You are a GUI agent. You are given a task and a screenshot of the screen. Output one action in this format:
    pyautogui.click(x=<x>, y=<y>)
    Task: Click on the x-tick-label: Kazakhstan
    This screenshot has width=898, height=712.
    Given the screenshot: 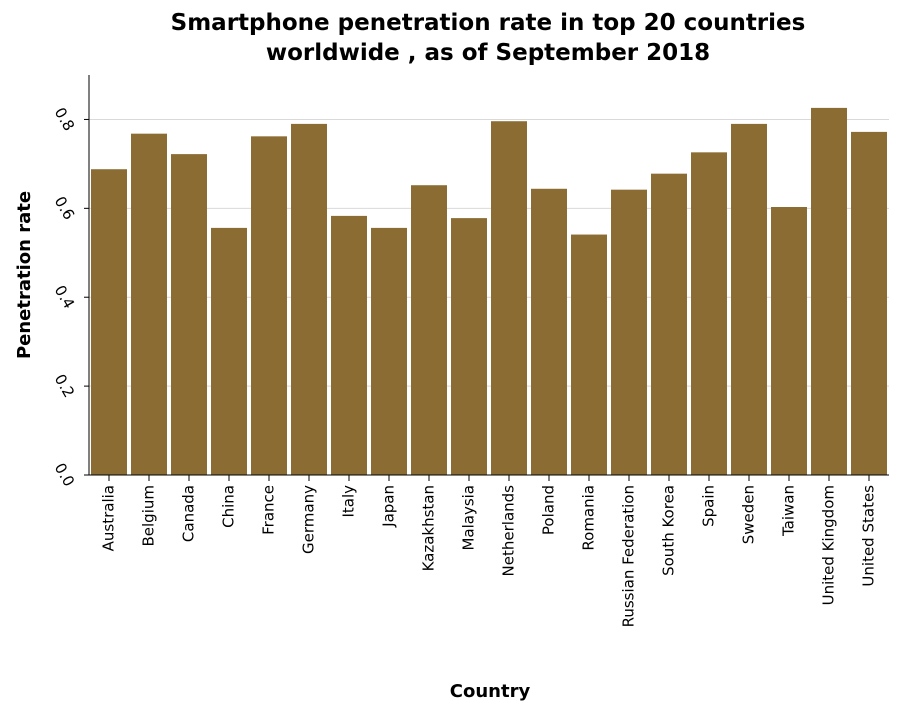 What is the action you would take?
    pyautogui.click(x=429, y=528)
    